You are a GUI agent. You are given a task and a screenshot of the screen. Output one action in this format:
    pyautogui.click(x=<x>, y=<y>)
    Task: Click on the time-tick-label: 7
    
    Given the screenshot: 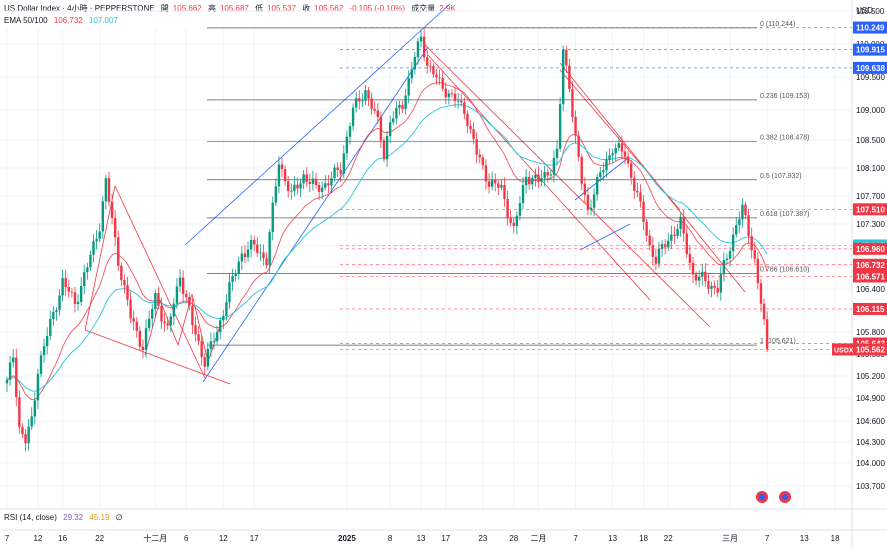 What is the action you would take?
    pyautogui.click(x=7, y=538)
    